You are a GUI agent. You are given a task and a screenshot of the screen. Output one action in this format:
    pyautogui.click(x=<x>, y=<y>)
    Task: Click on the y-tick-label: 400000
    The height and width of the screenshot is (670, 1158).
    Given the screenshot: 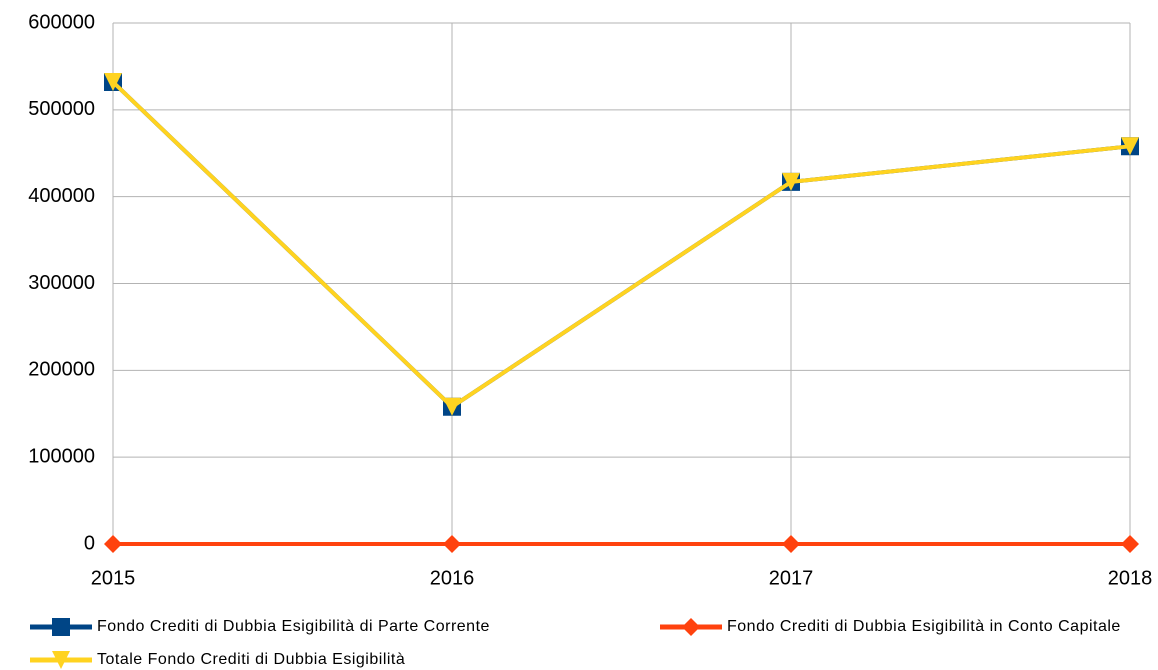 What is the action you would take?
    pyautogui.click(x=61, y=196)
    